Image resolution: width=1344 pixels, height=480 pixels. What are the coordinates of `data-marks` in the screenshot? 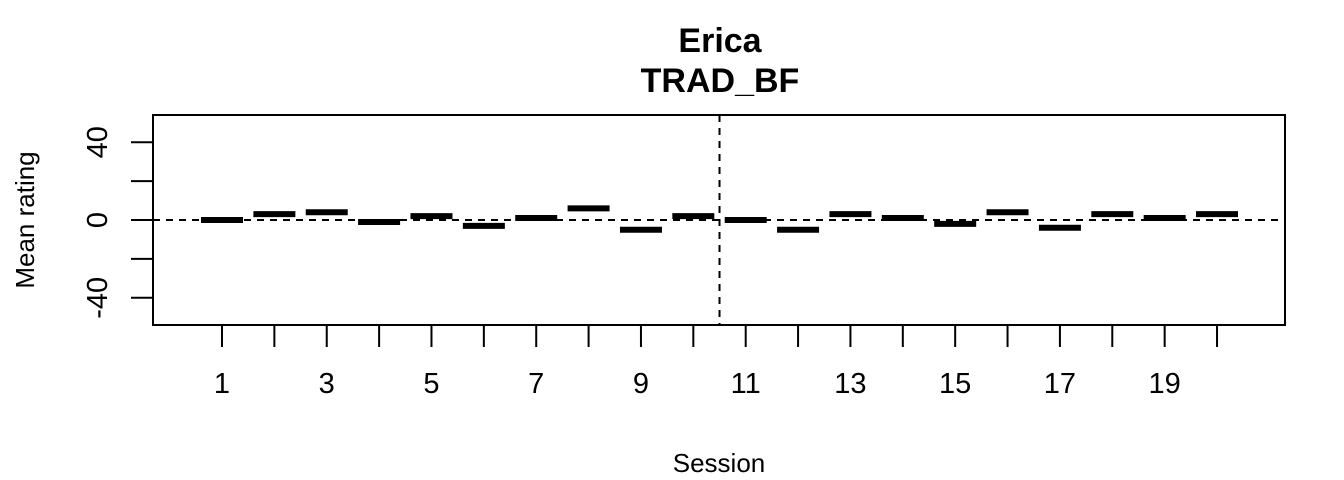 It's located at (720, 219).